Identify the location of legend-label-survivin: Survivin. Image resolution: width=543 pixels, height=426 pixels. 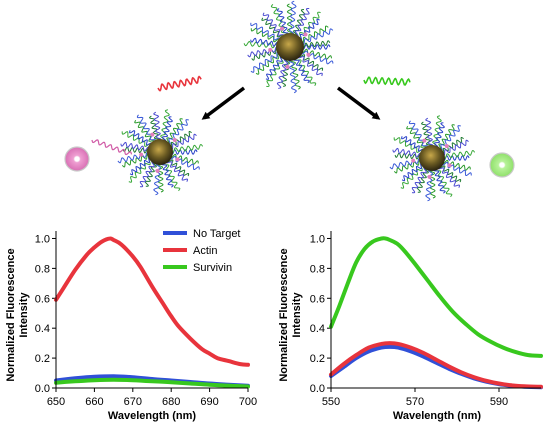
(212, 268).